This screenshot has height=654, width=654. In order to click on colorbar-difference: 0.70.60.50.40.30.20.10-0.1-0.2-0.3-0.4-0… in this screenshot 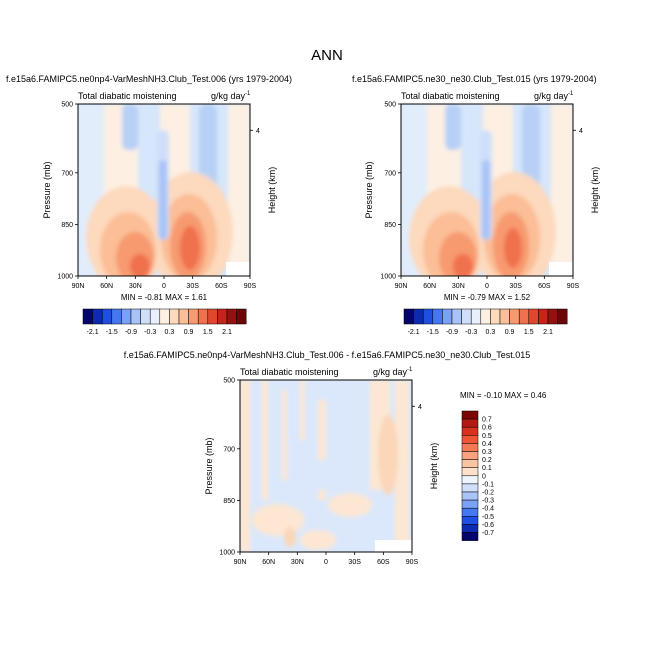, I will do `click(477, 475)`.